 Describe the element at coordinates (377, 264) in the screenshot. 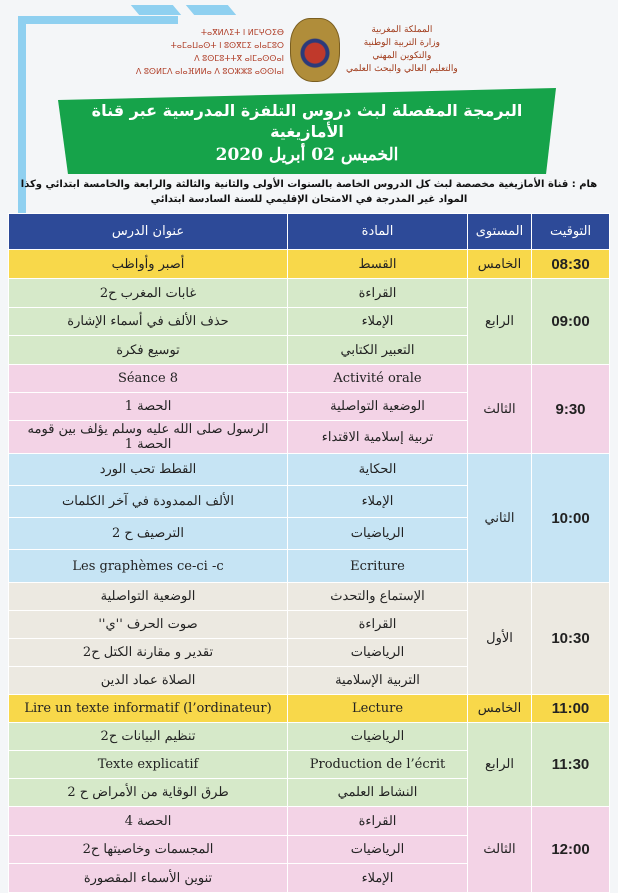

I see `subject-cell: القسط` at that location.